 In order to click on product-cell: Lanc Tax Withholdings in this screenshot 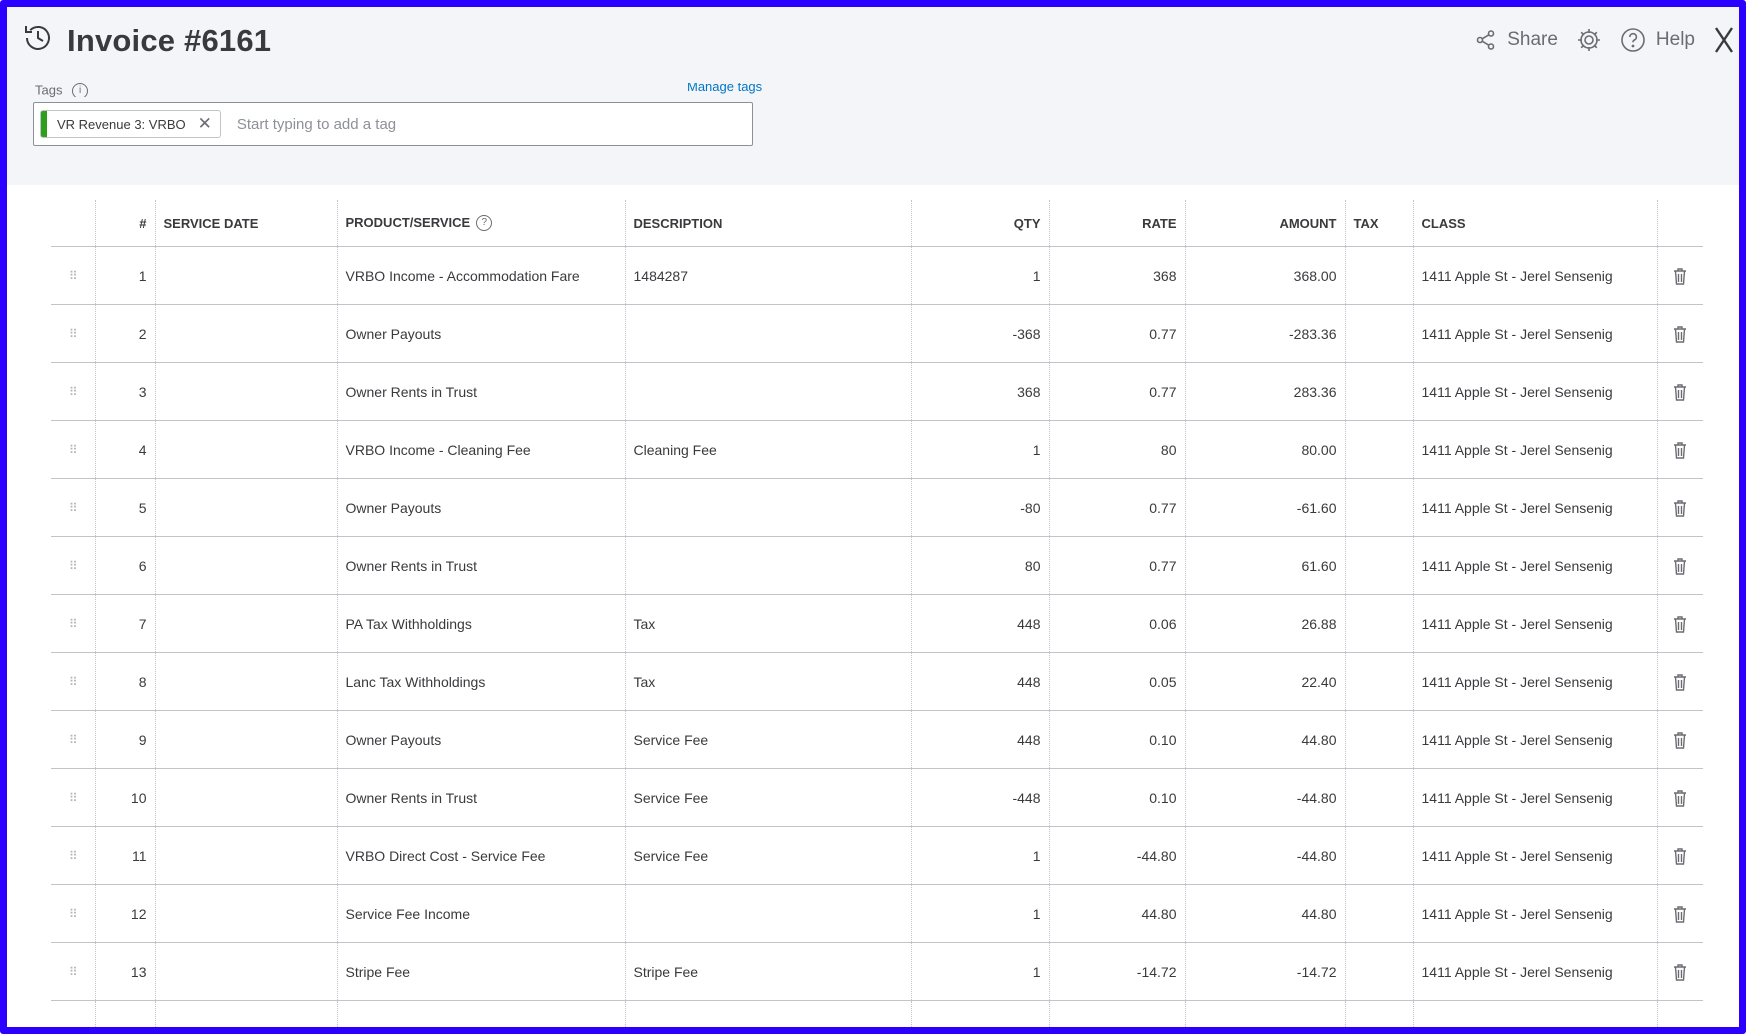, I will do `click(480, 681)`.